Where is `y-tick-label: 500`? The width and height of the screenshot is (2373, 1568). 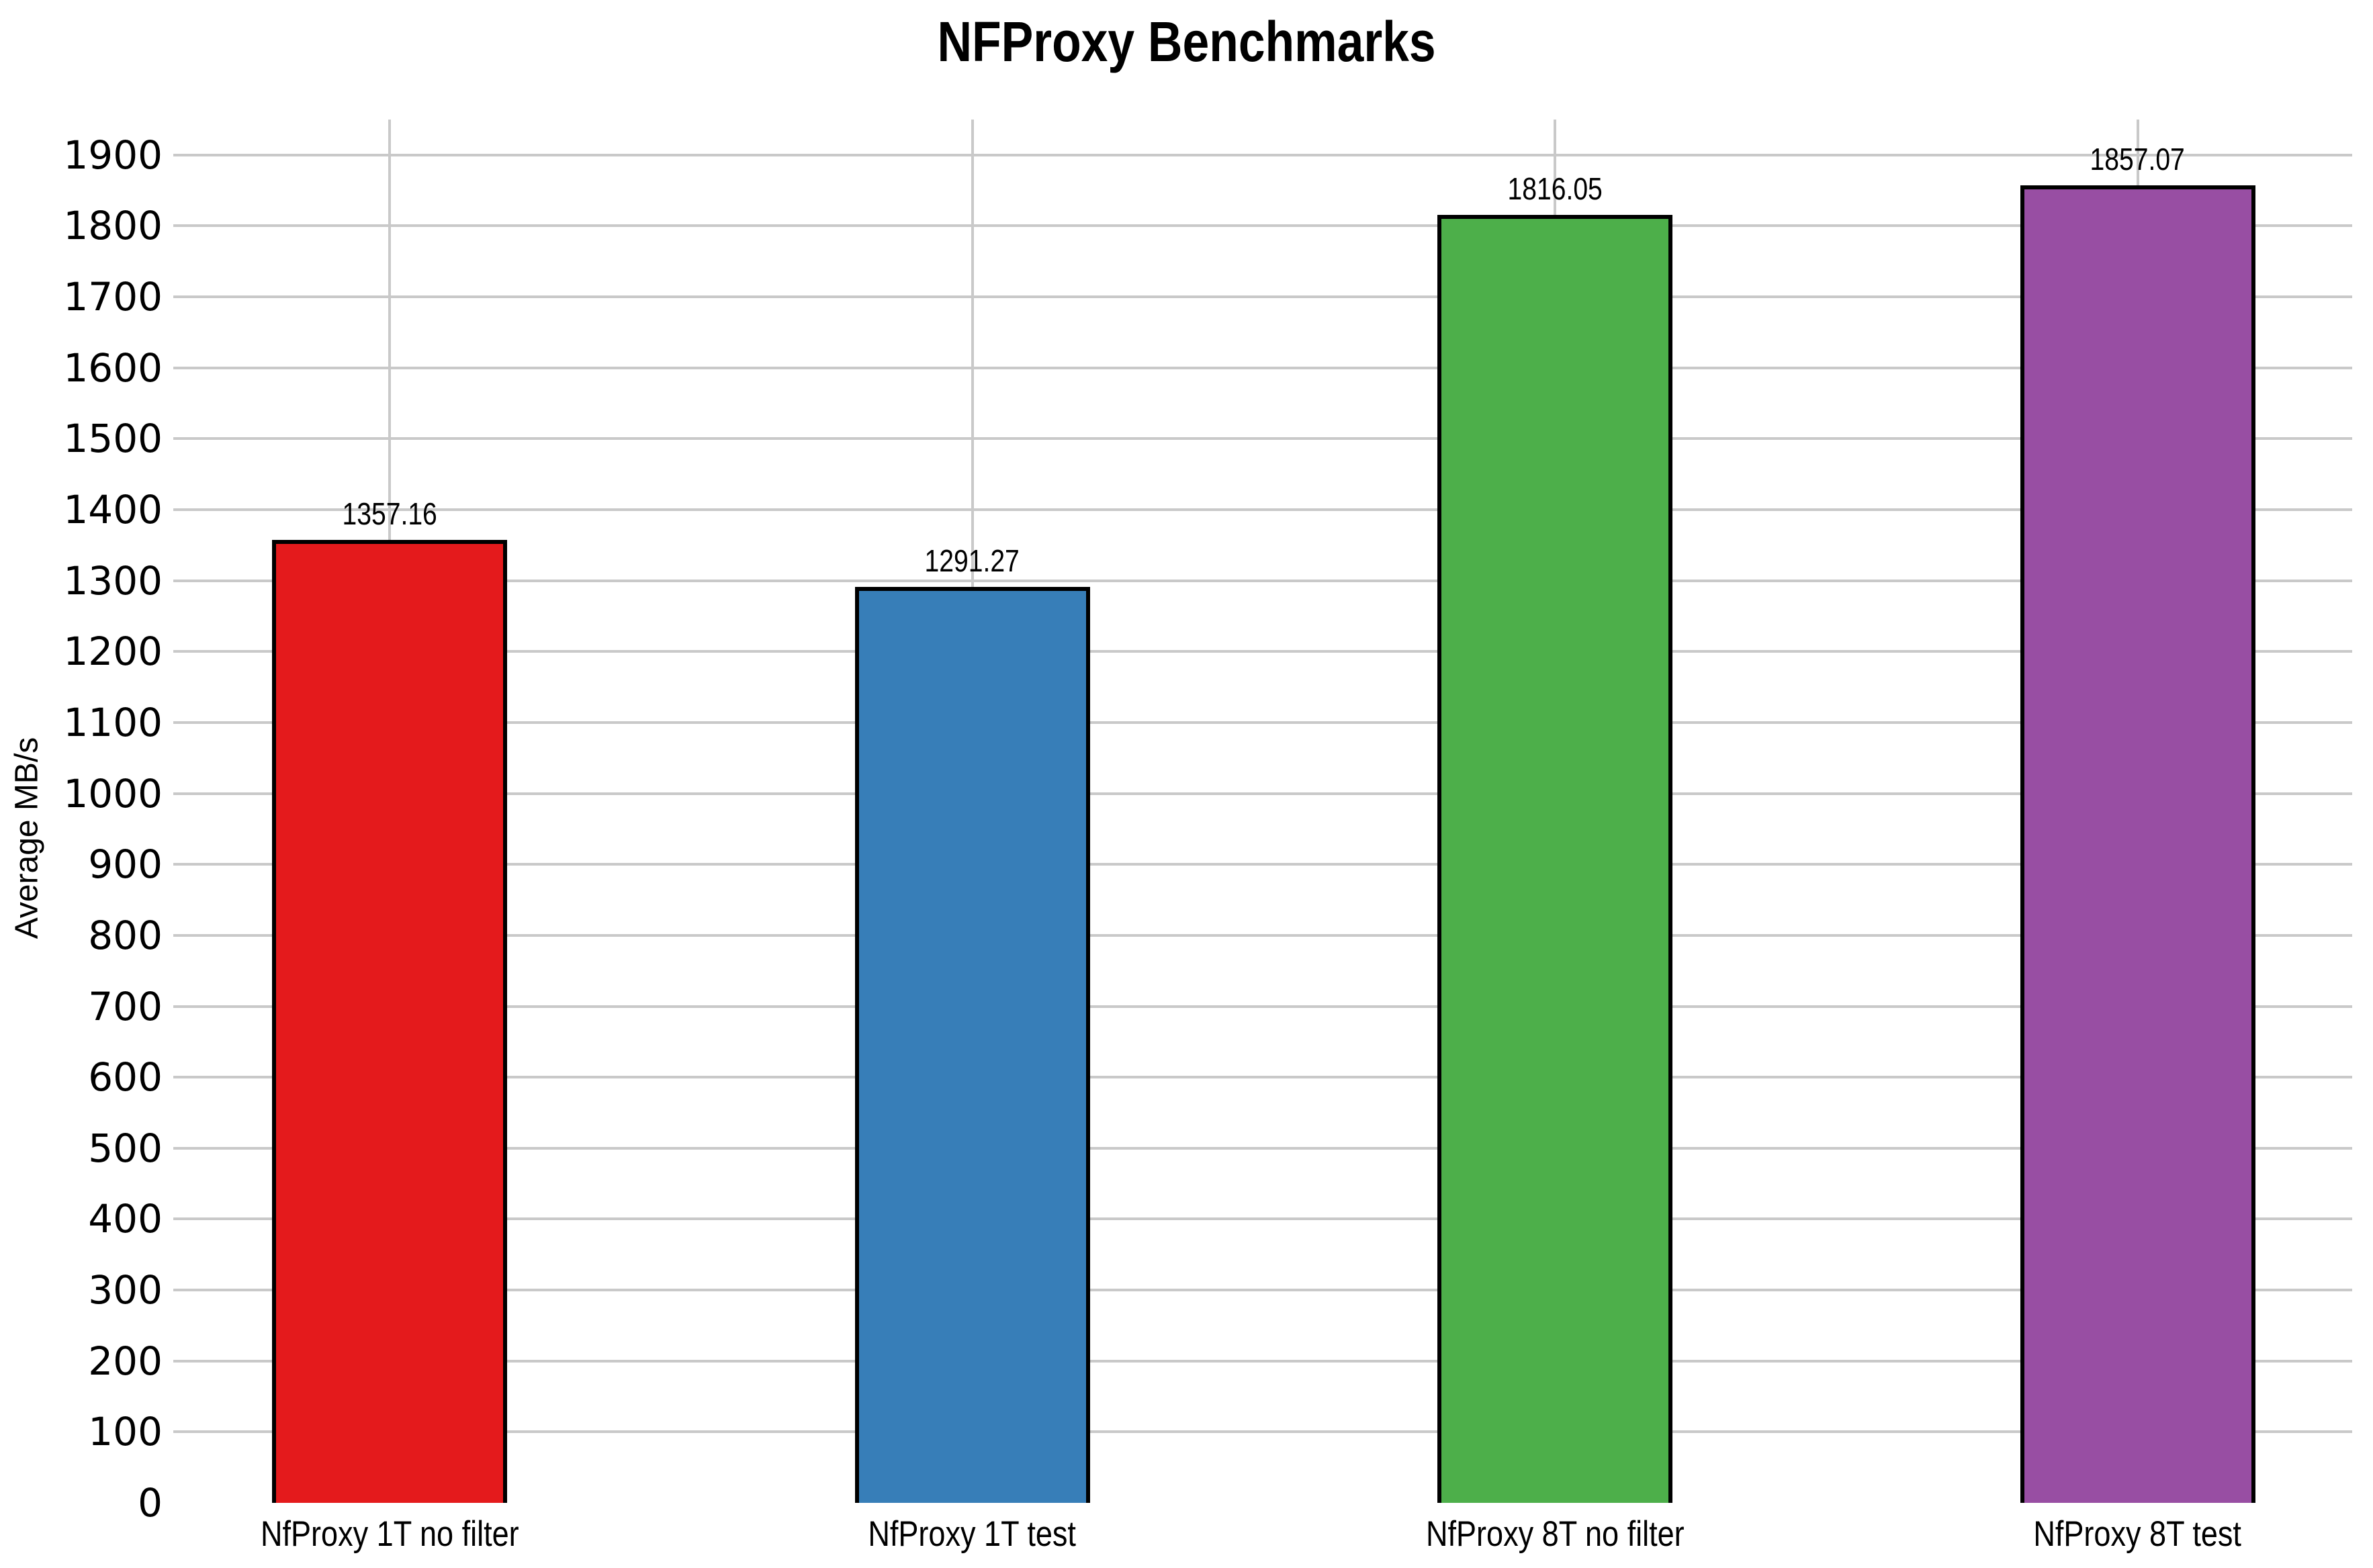
y-tick-label: 500 is located at coordinates (126, 1148).